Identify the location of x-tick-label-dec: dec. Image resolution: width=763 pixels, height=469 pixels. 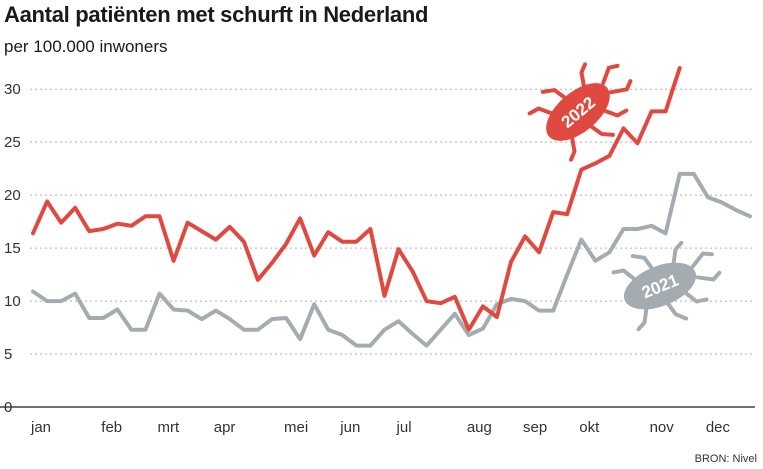
(718, 427).